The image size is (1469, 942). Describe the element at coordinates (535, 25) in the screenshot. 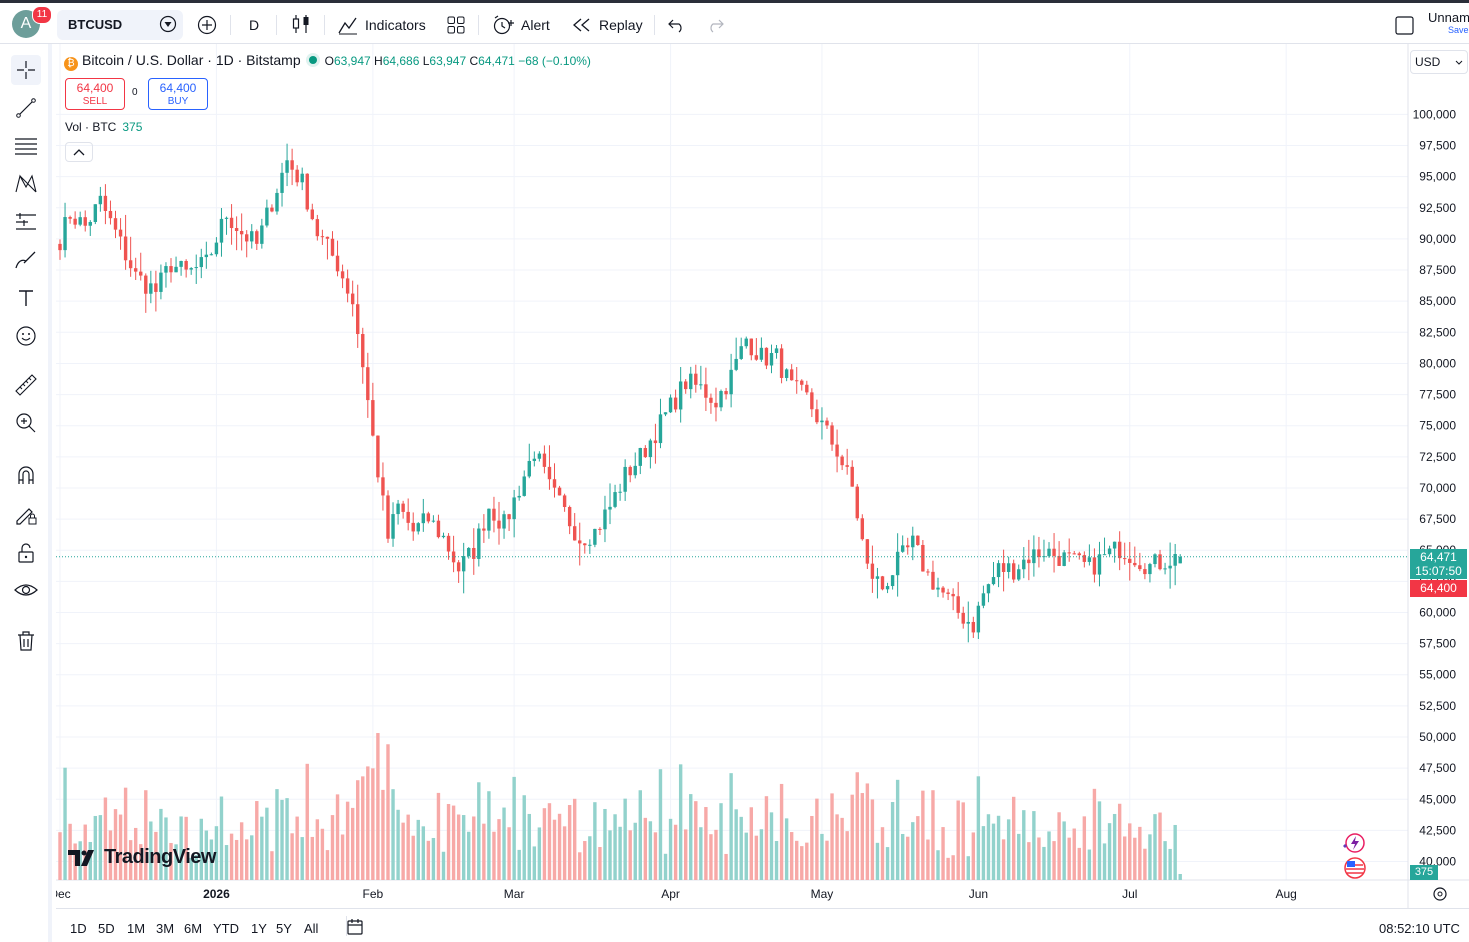

I see `alert-button: Alert` at that location.